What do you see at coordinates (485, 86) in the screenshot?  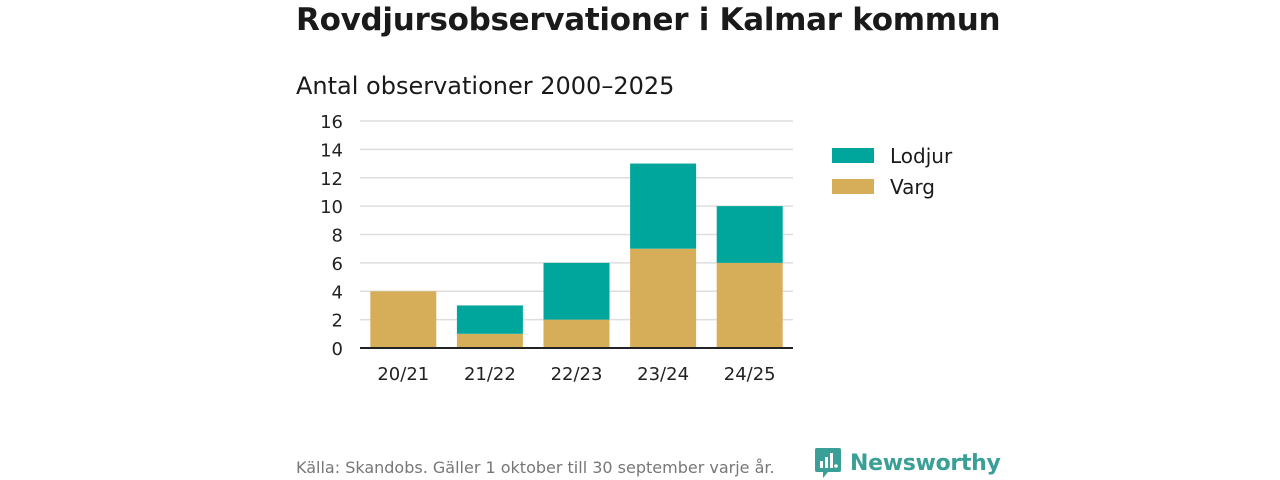 I see `chart-subtitle: Antal observationer 2000–2025` at bounding box center [485, 86].